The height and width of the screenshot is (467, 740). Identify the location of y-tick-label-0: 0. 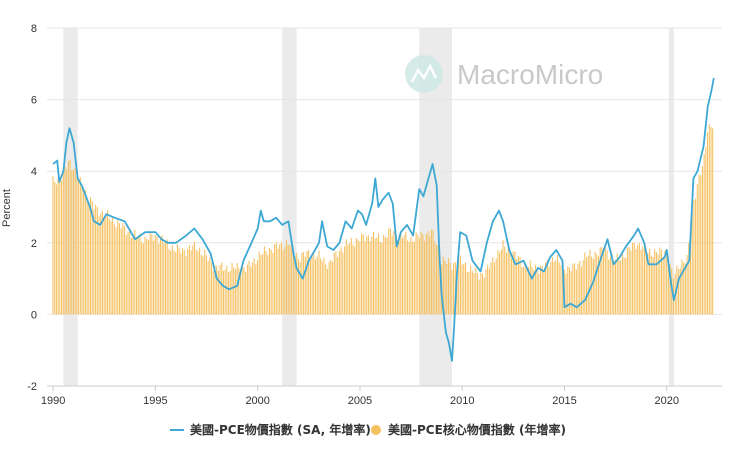
(34, 315).